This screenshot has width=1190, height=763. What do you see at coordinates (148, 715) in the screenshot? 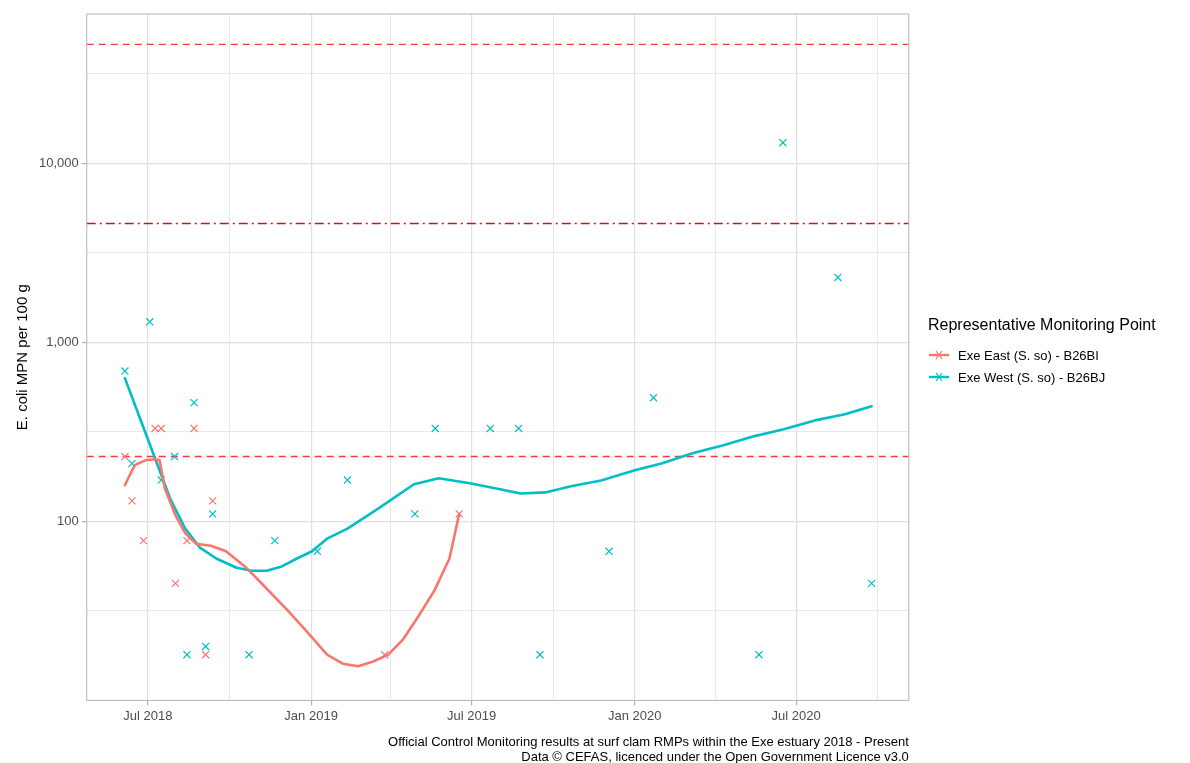
I see `x-tick-label: Jul 2018` at bounding box center [148, 715].